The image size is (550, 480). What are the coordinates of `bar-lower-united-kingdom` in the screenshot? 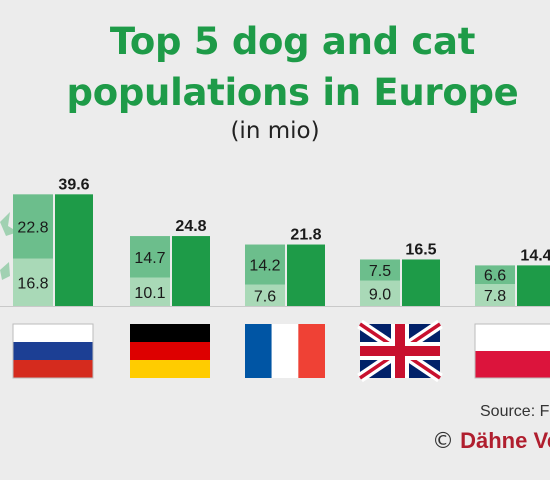 It's located at (380, 293).